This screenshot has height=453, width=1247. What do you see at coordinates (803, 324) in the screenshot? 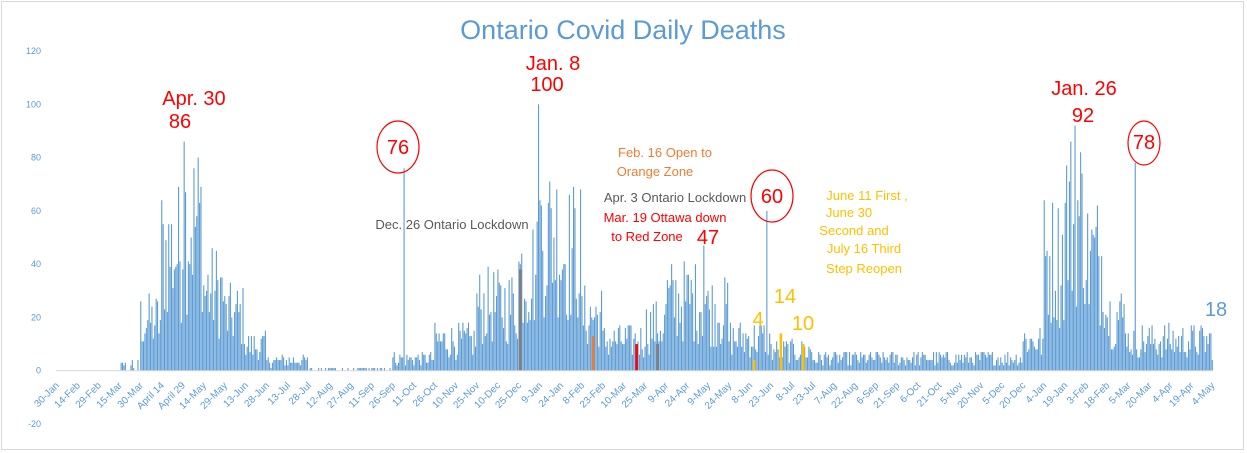
I see `annotation-step3: 10` at bounding box center [803, 324].